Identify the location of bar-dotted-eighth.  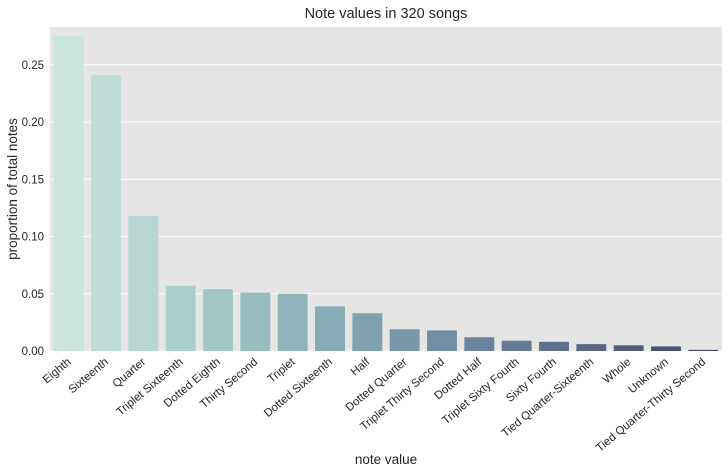
(218, 320).